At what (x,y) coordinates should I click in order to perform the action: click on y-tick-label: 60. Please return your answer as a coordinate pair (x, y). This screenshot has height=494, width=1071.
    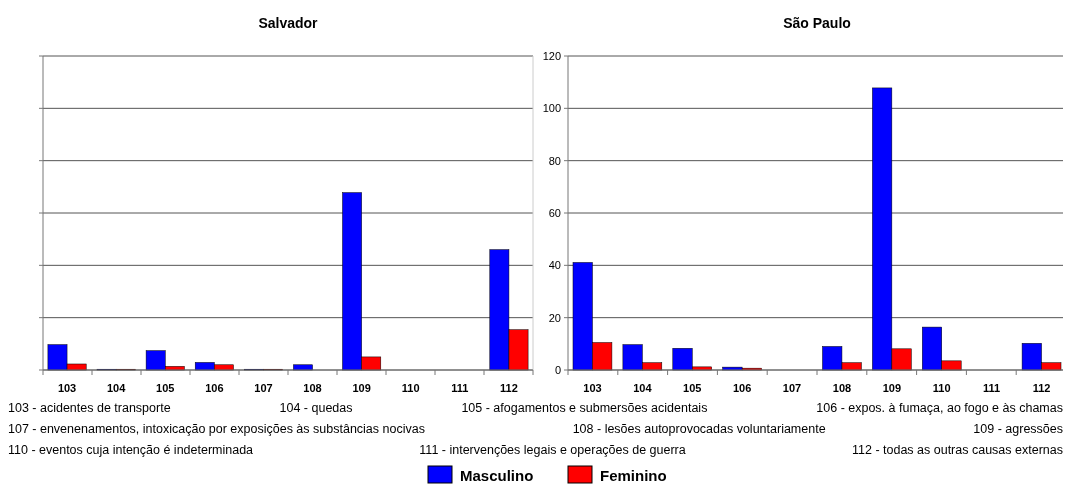
    Looking at the image, I should click on (554, 213).